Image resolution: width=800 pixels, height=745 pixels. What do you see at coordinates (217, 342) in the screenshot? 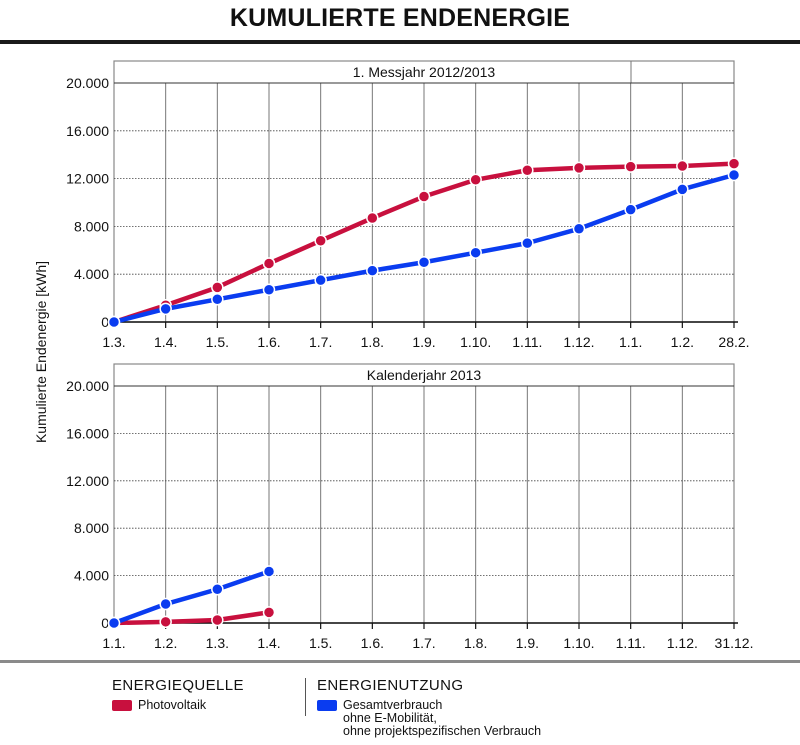
I see `x-tick-label-messjahr: 1.5.` at bounding box center [217, 342].